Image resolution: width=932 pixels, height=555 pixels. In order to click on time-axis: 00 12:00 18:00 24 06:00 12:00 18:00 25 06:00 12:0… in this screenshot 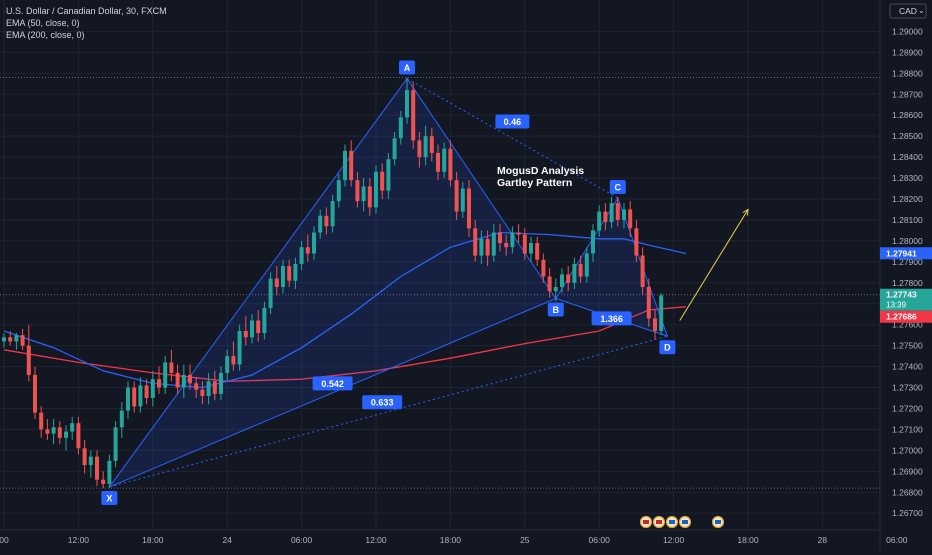, I will do `click(454, 537)`.